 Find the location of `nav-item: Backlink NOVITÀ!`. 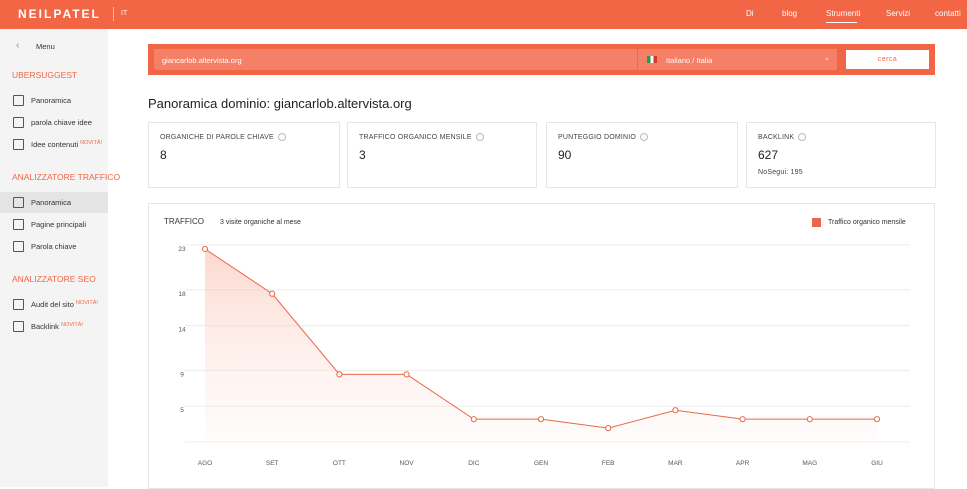

nav-item: Backlink NOVITÀ! is located at coordinates (57, 326).